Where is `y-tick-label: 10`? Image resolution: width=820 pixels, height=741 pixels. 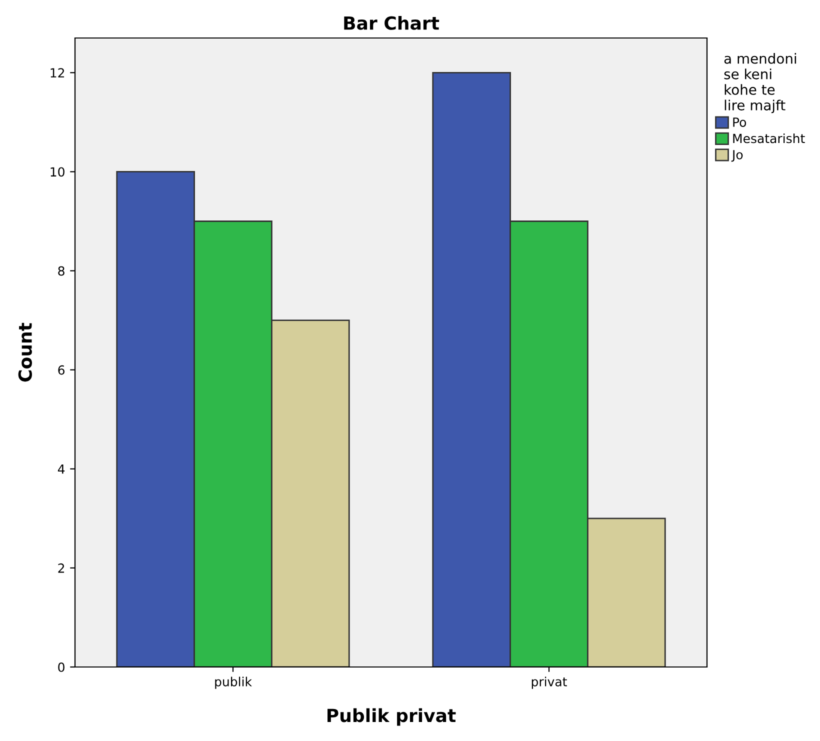
y-tick-label: 10 is located at coordinates (57, 172).